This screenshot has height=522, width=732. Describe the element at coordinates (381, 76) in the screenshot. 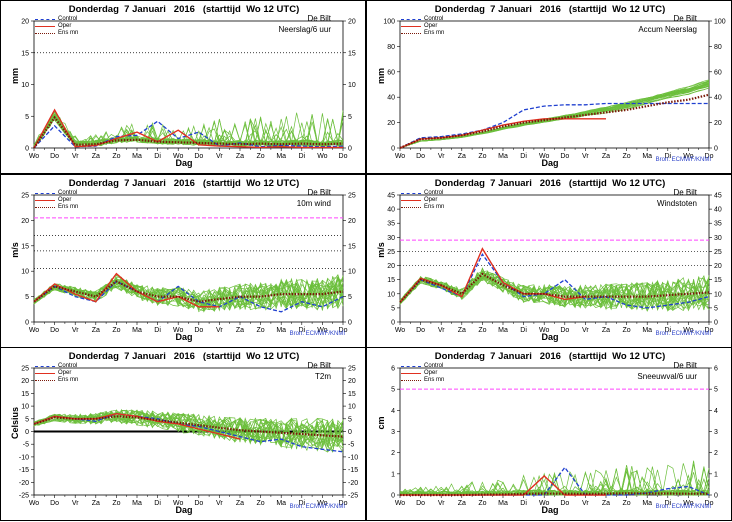

I see `y-axis-label: mm` at that location.